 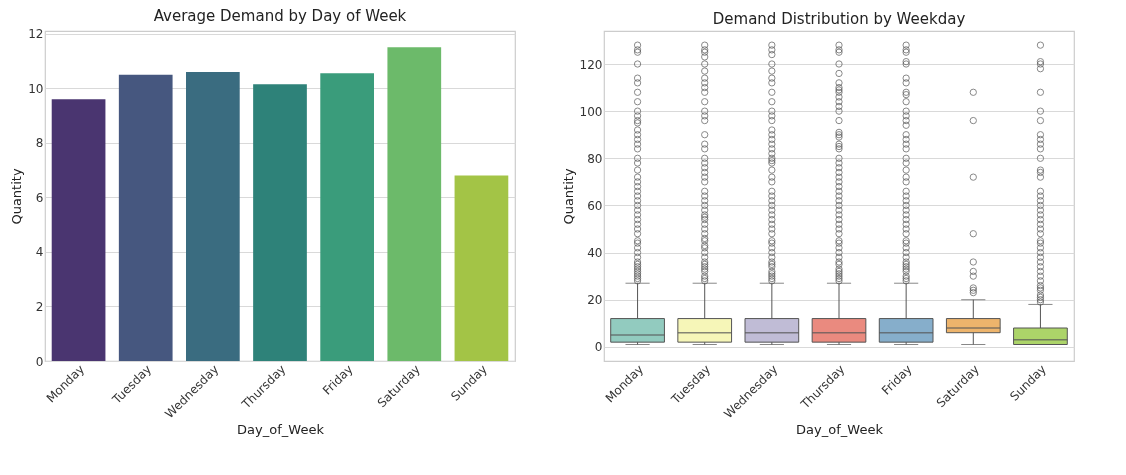 What do you see at coordinates (36, 88) in the screenshot?
I see `y-tick-label: 10` at bounding box center [36, 88].